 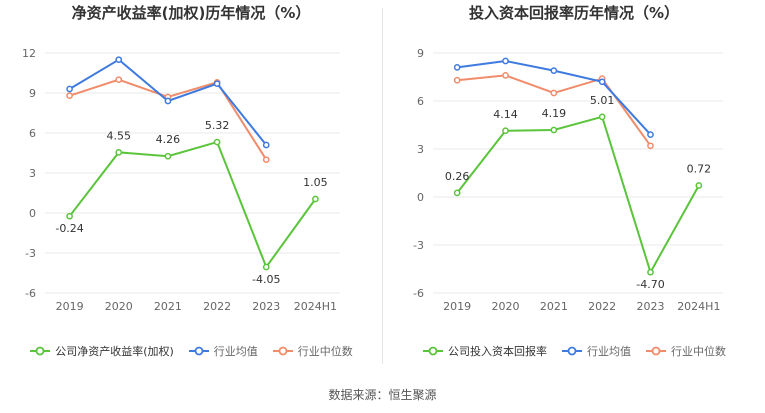 I want to click on data-label: 5.01, so click(x=602, y=100).